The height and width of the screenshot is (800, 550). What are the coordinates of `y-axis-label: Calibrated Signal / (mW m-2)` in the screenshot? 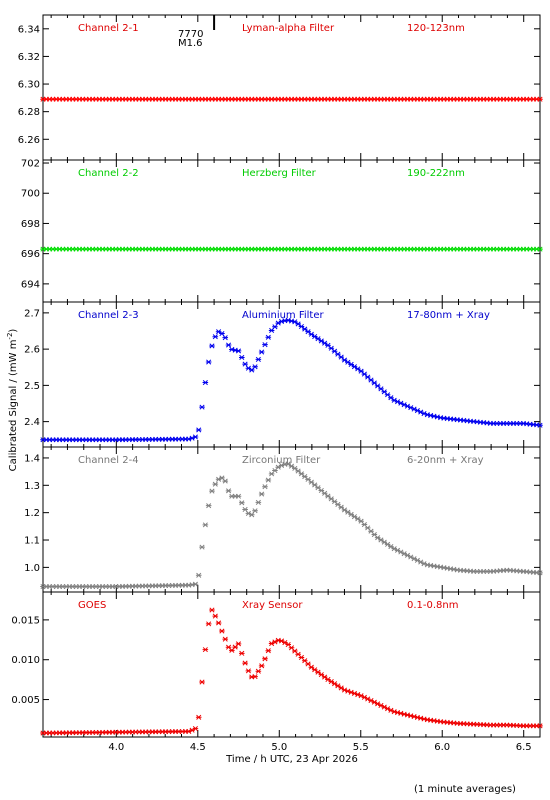 It's located at (12, 400).